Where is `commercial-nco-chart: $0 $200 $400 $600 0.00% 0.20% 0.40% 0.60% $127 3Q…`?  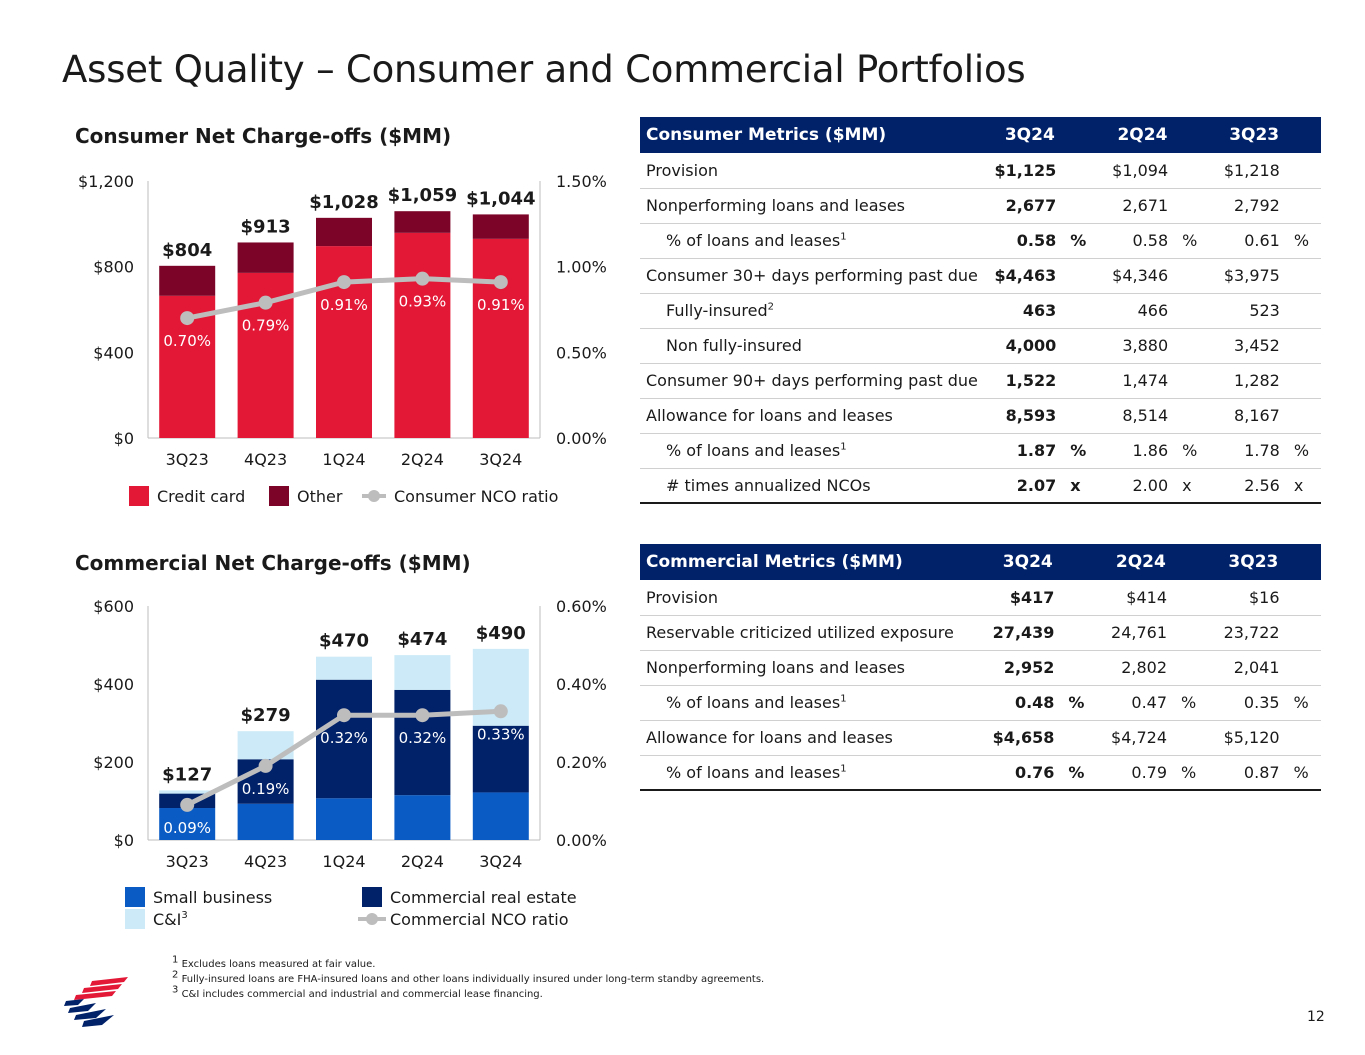 commercial-nco-chart: $0 $200 $400 $600 0.00% 0.20% 0.40% 0.60% $127 3Q… is located at coordinates (350, 763).